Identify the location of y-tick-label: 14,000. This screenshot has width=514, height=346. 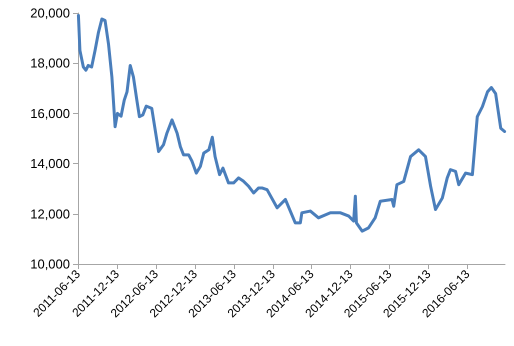
(50, 164).